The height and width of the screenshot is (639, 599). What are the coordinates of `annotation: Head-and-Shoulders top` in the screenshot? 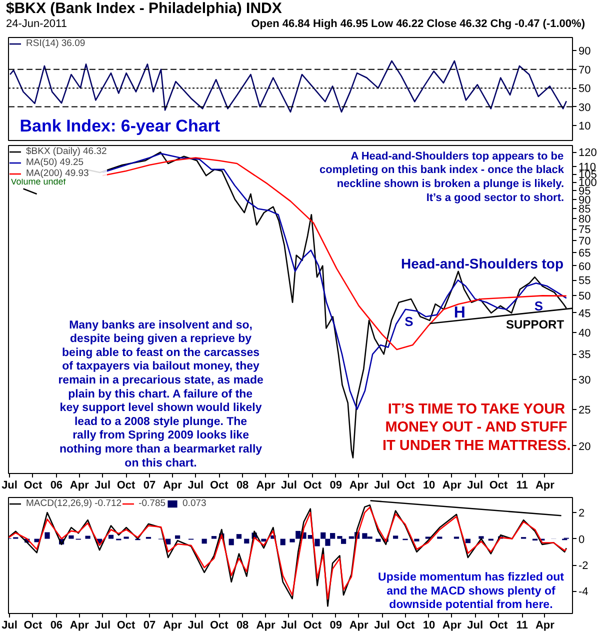 It's located at (482, 264).